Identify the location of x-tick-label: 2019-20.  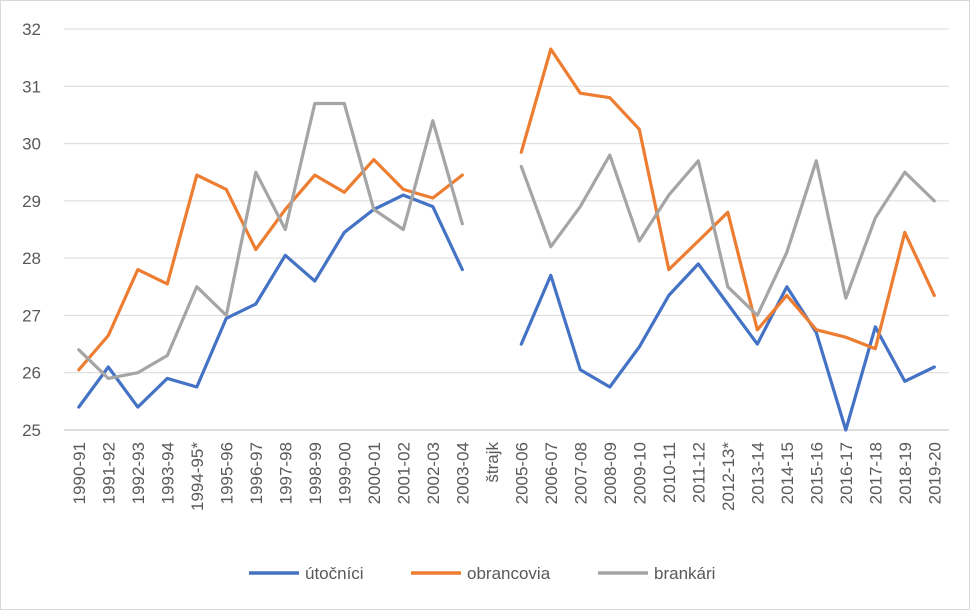
(934, 473).